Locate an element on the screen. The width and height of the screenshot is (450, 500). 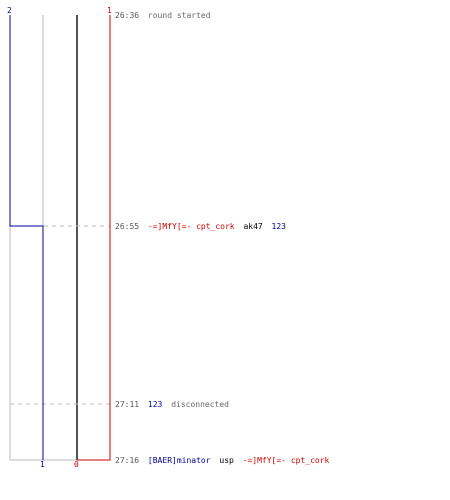
team1-score-top: 1 is located at coordinates (109, 10).